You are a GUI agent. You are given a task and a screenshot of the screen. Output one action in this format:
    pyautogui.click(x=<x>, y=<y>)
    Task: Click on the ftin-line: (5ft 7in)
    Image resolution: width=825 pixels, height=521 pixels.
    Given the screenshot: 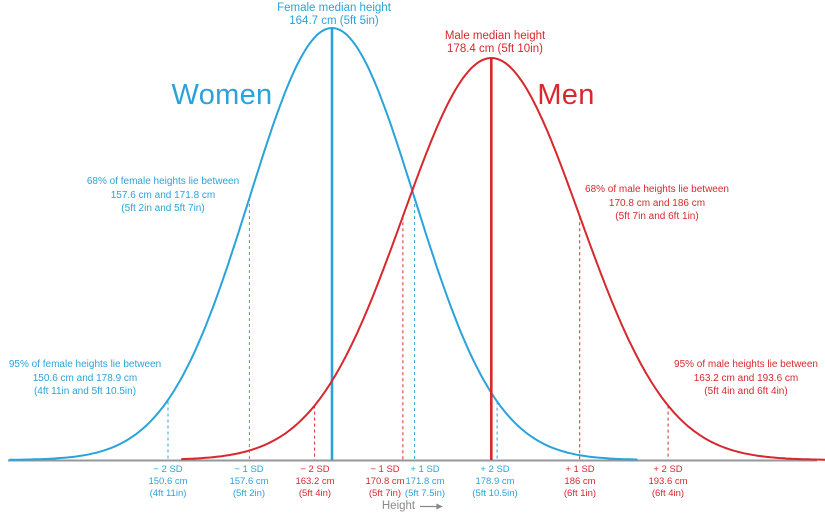 What is the action you would take?
    pyautogui.click(x=385, y=493)
    